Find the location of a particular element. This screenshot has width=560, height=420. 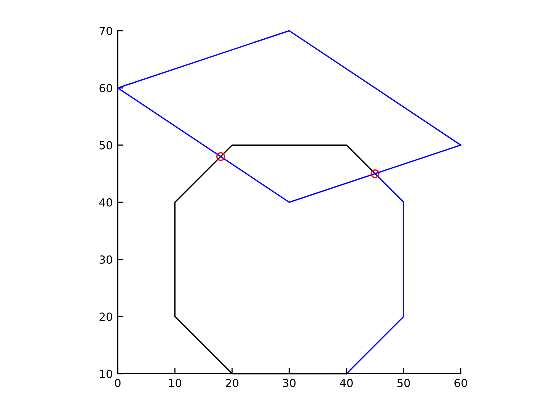

y-tick-label: 20 is located at coordinates (106, 317).